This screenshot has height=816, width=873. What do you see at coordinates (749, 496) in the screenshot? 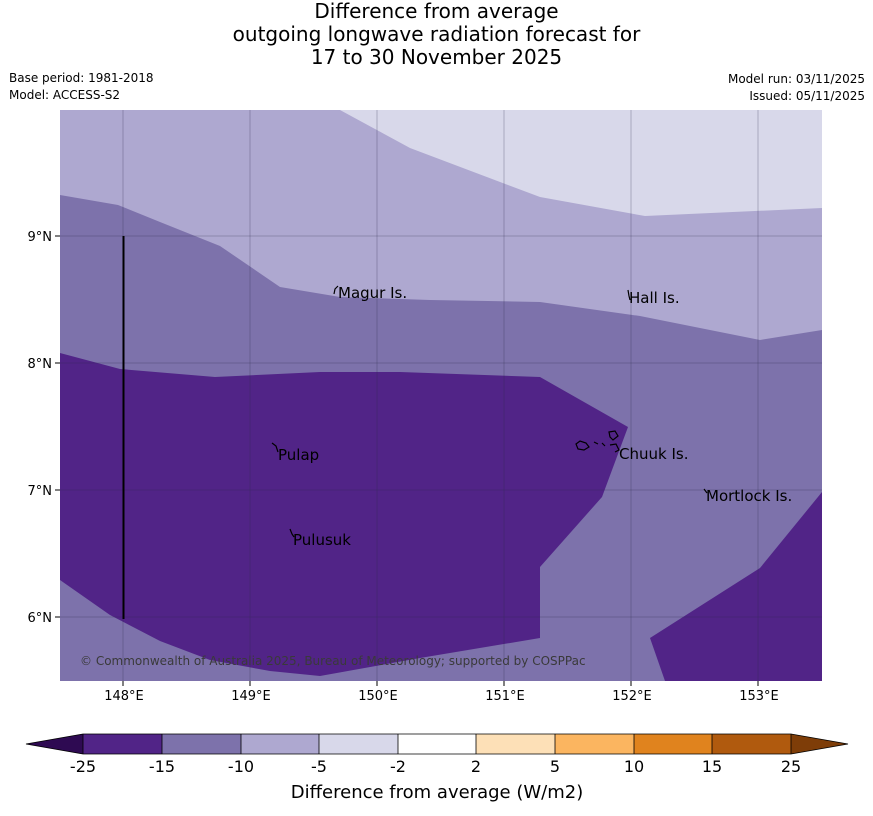
I see `label-mortlock: Mortlock Is.` at bounding box center [749, 496].